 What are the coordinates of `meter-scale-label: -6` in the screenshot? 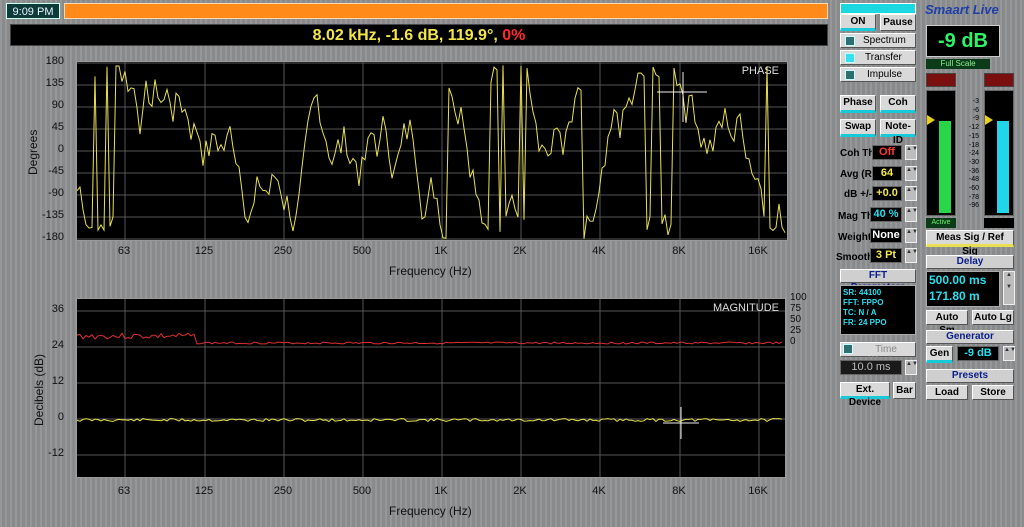 It's located at (975, 110).